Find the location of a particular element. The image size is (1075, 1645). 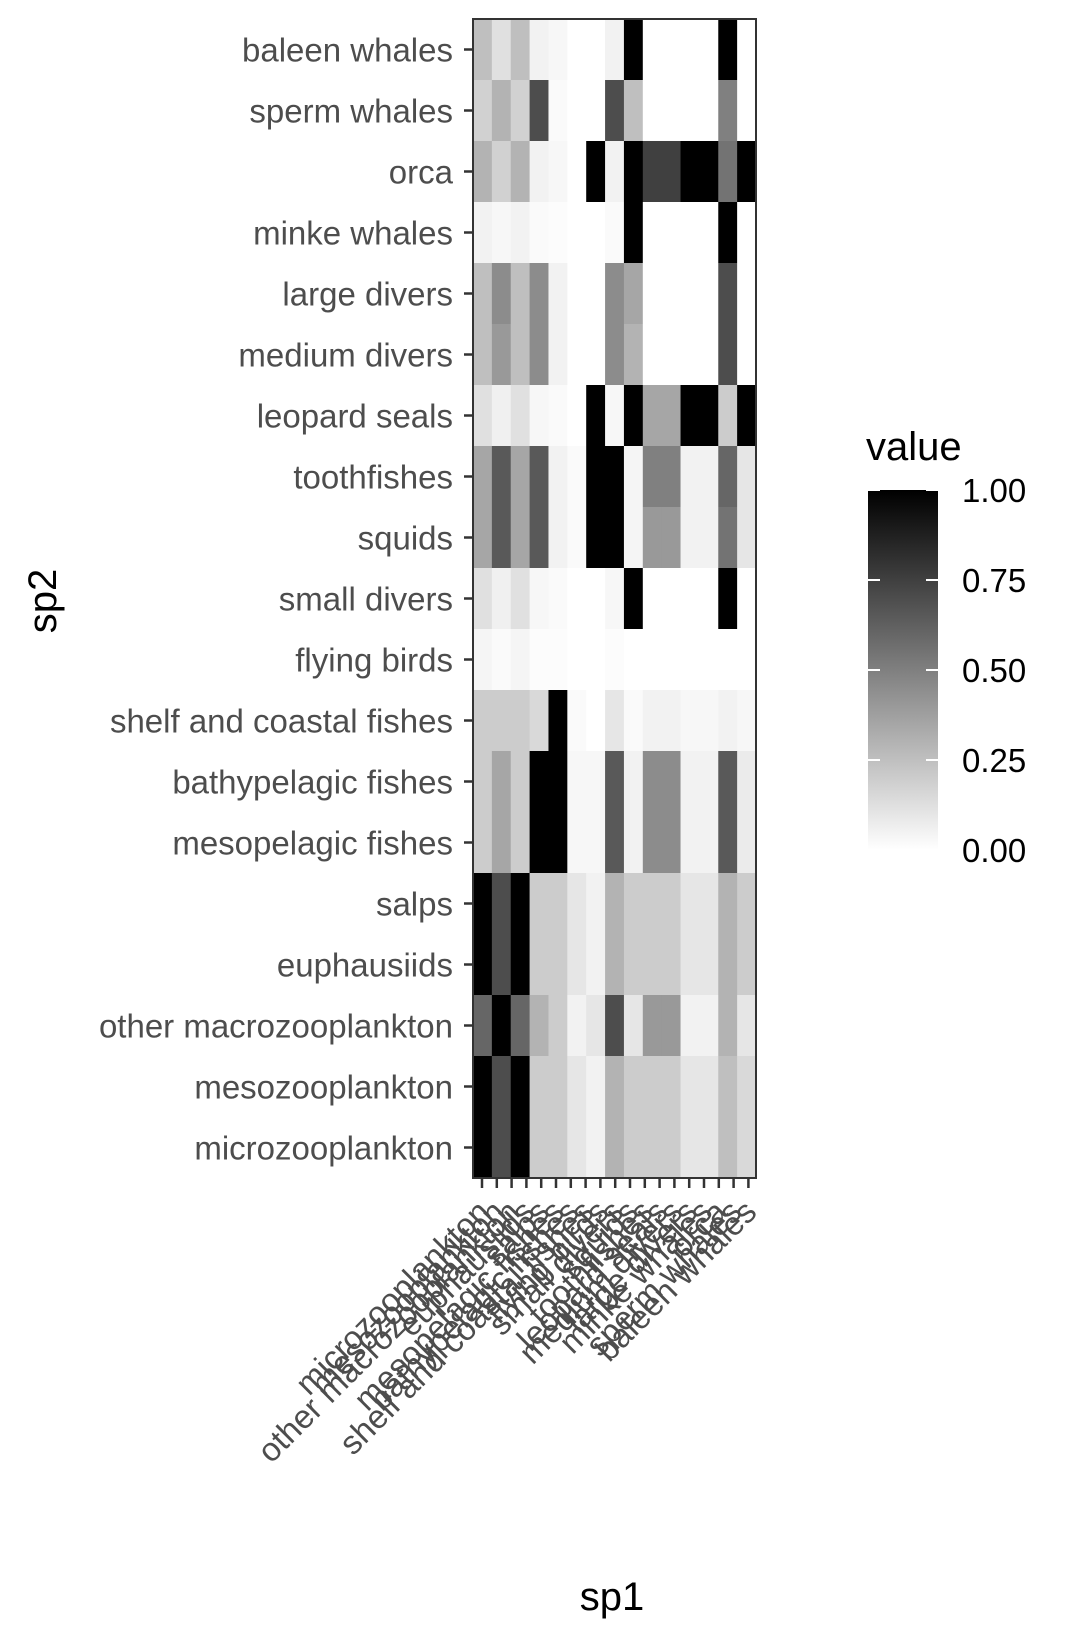

y-tick-label: bathypelagic fishes is located at coordinates (312, 782).